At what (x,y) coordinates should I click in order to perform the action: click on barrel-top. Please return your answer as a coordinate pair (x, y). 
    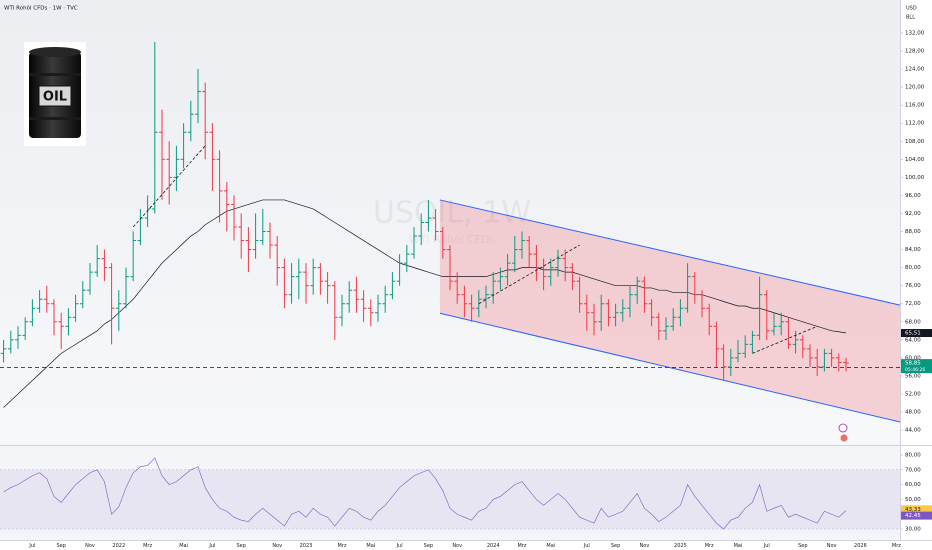
    Looking at the image, I should click on (55, 52).